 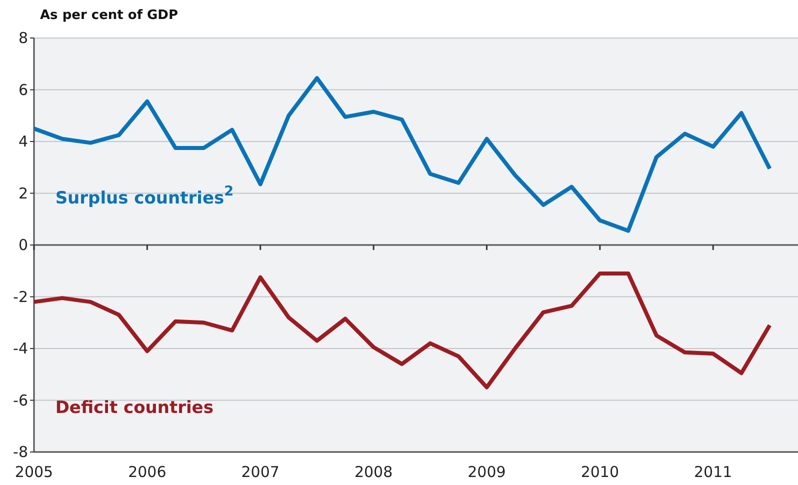 I want to click on x-tick-label: 2009, so click(x=487, y=472).